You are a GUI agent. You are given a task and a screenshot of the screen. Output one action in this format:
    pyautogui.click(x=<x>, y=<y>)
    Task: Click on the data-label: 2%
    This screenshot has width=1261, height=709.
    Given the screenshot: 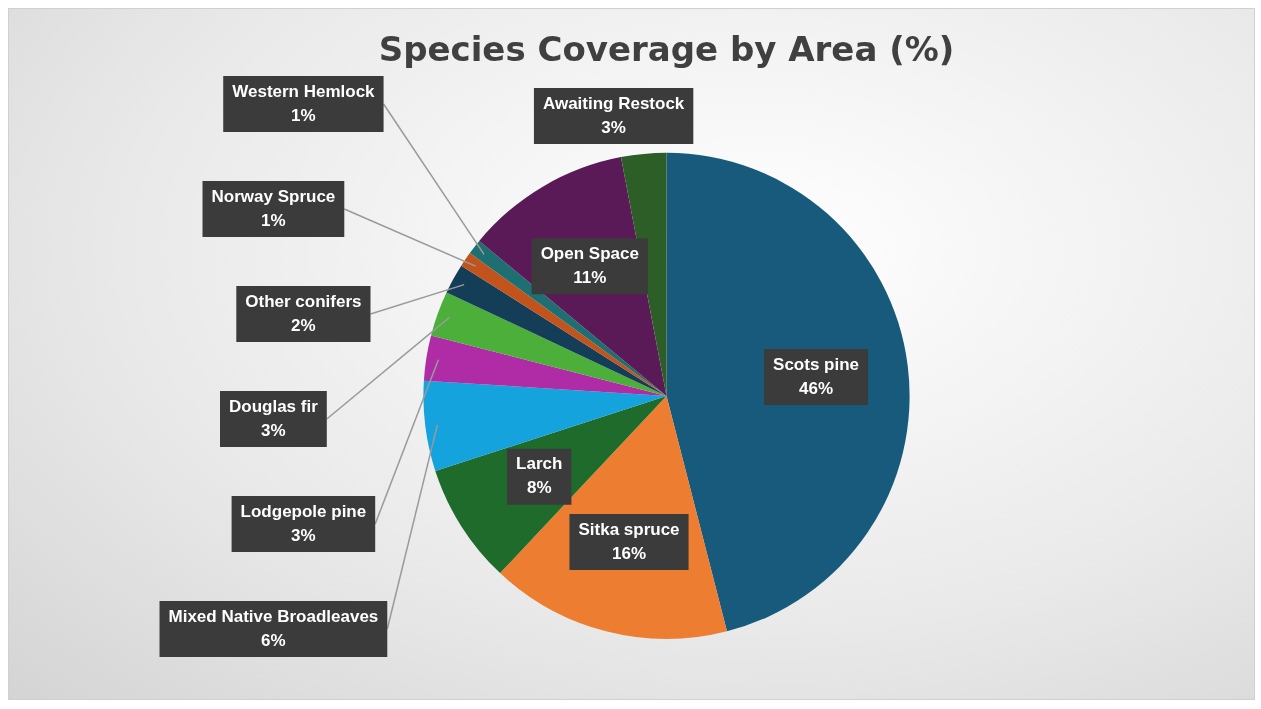 What is the action you would take?
    pyautogui.click(x=303, y=325)
    